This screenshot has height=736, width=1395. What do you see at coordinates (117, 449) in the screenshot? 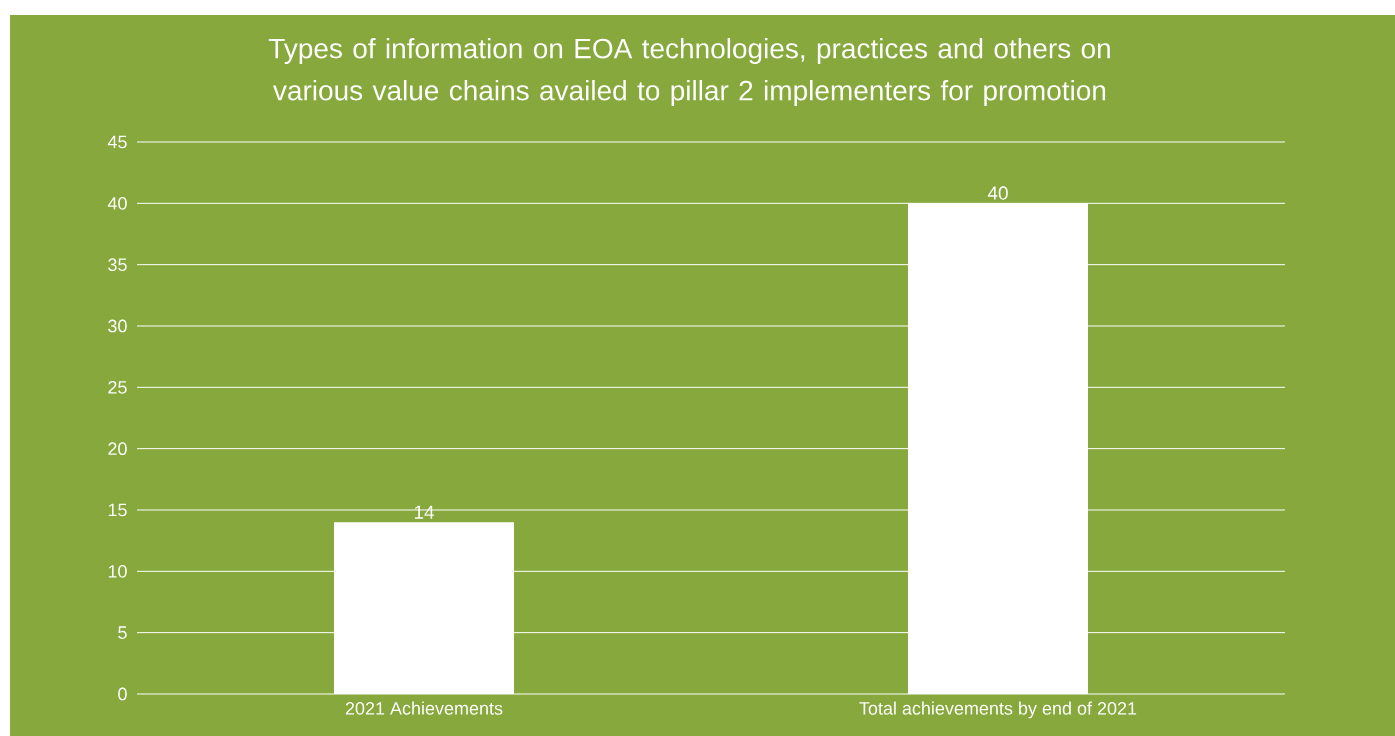
I see `y-tick-label: 20` at bounding box center [117, 449].